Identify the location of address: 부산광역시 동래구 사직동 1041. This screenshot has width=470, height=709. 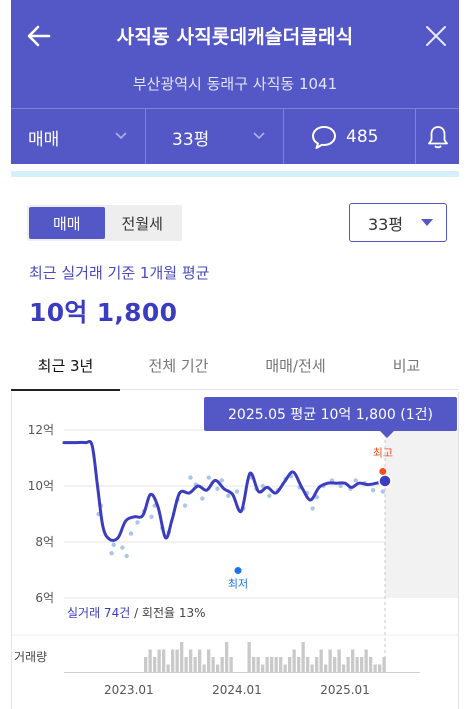
(235, 84).